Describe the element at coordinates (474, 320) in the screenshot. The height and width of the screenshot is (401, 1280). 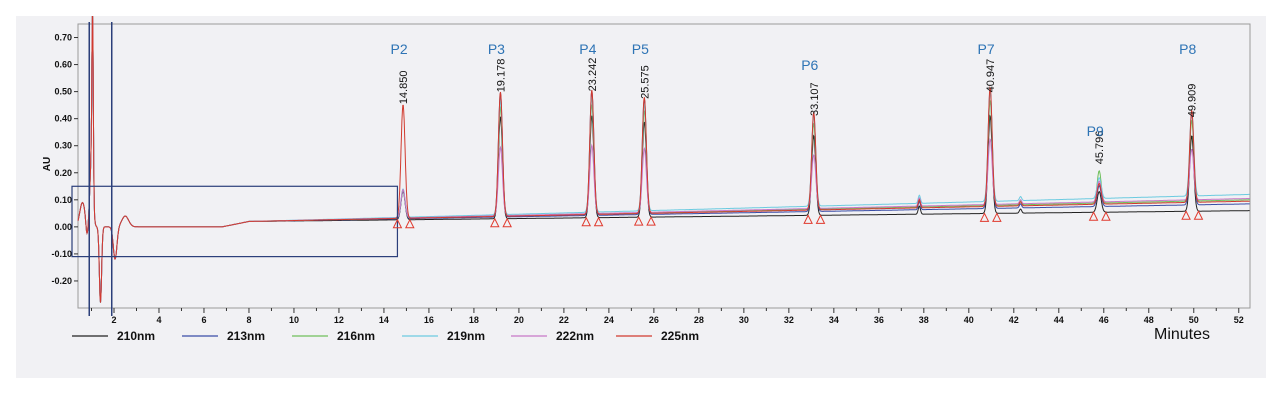
I see `x-tick-label: 18` at that location.